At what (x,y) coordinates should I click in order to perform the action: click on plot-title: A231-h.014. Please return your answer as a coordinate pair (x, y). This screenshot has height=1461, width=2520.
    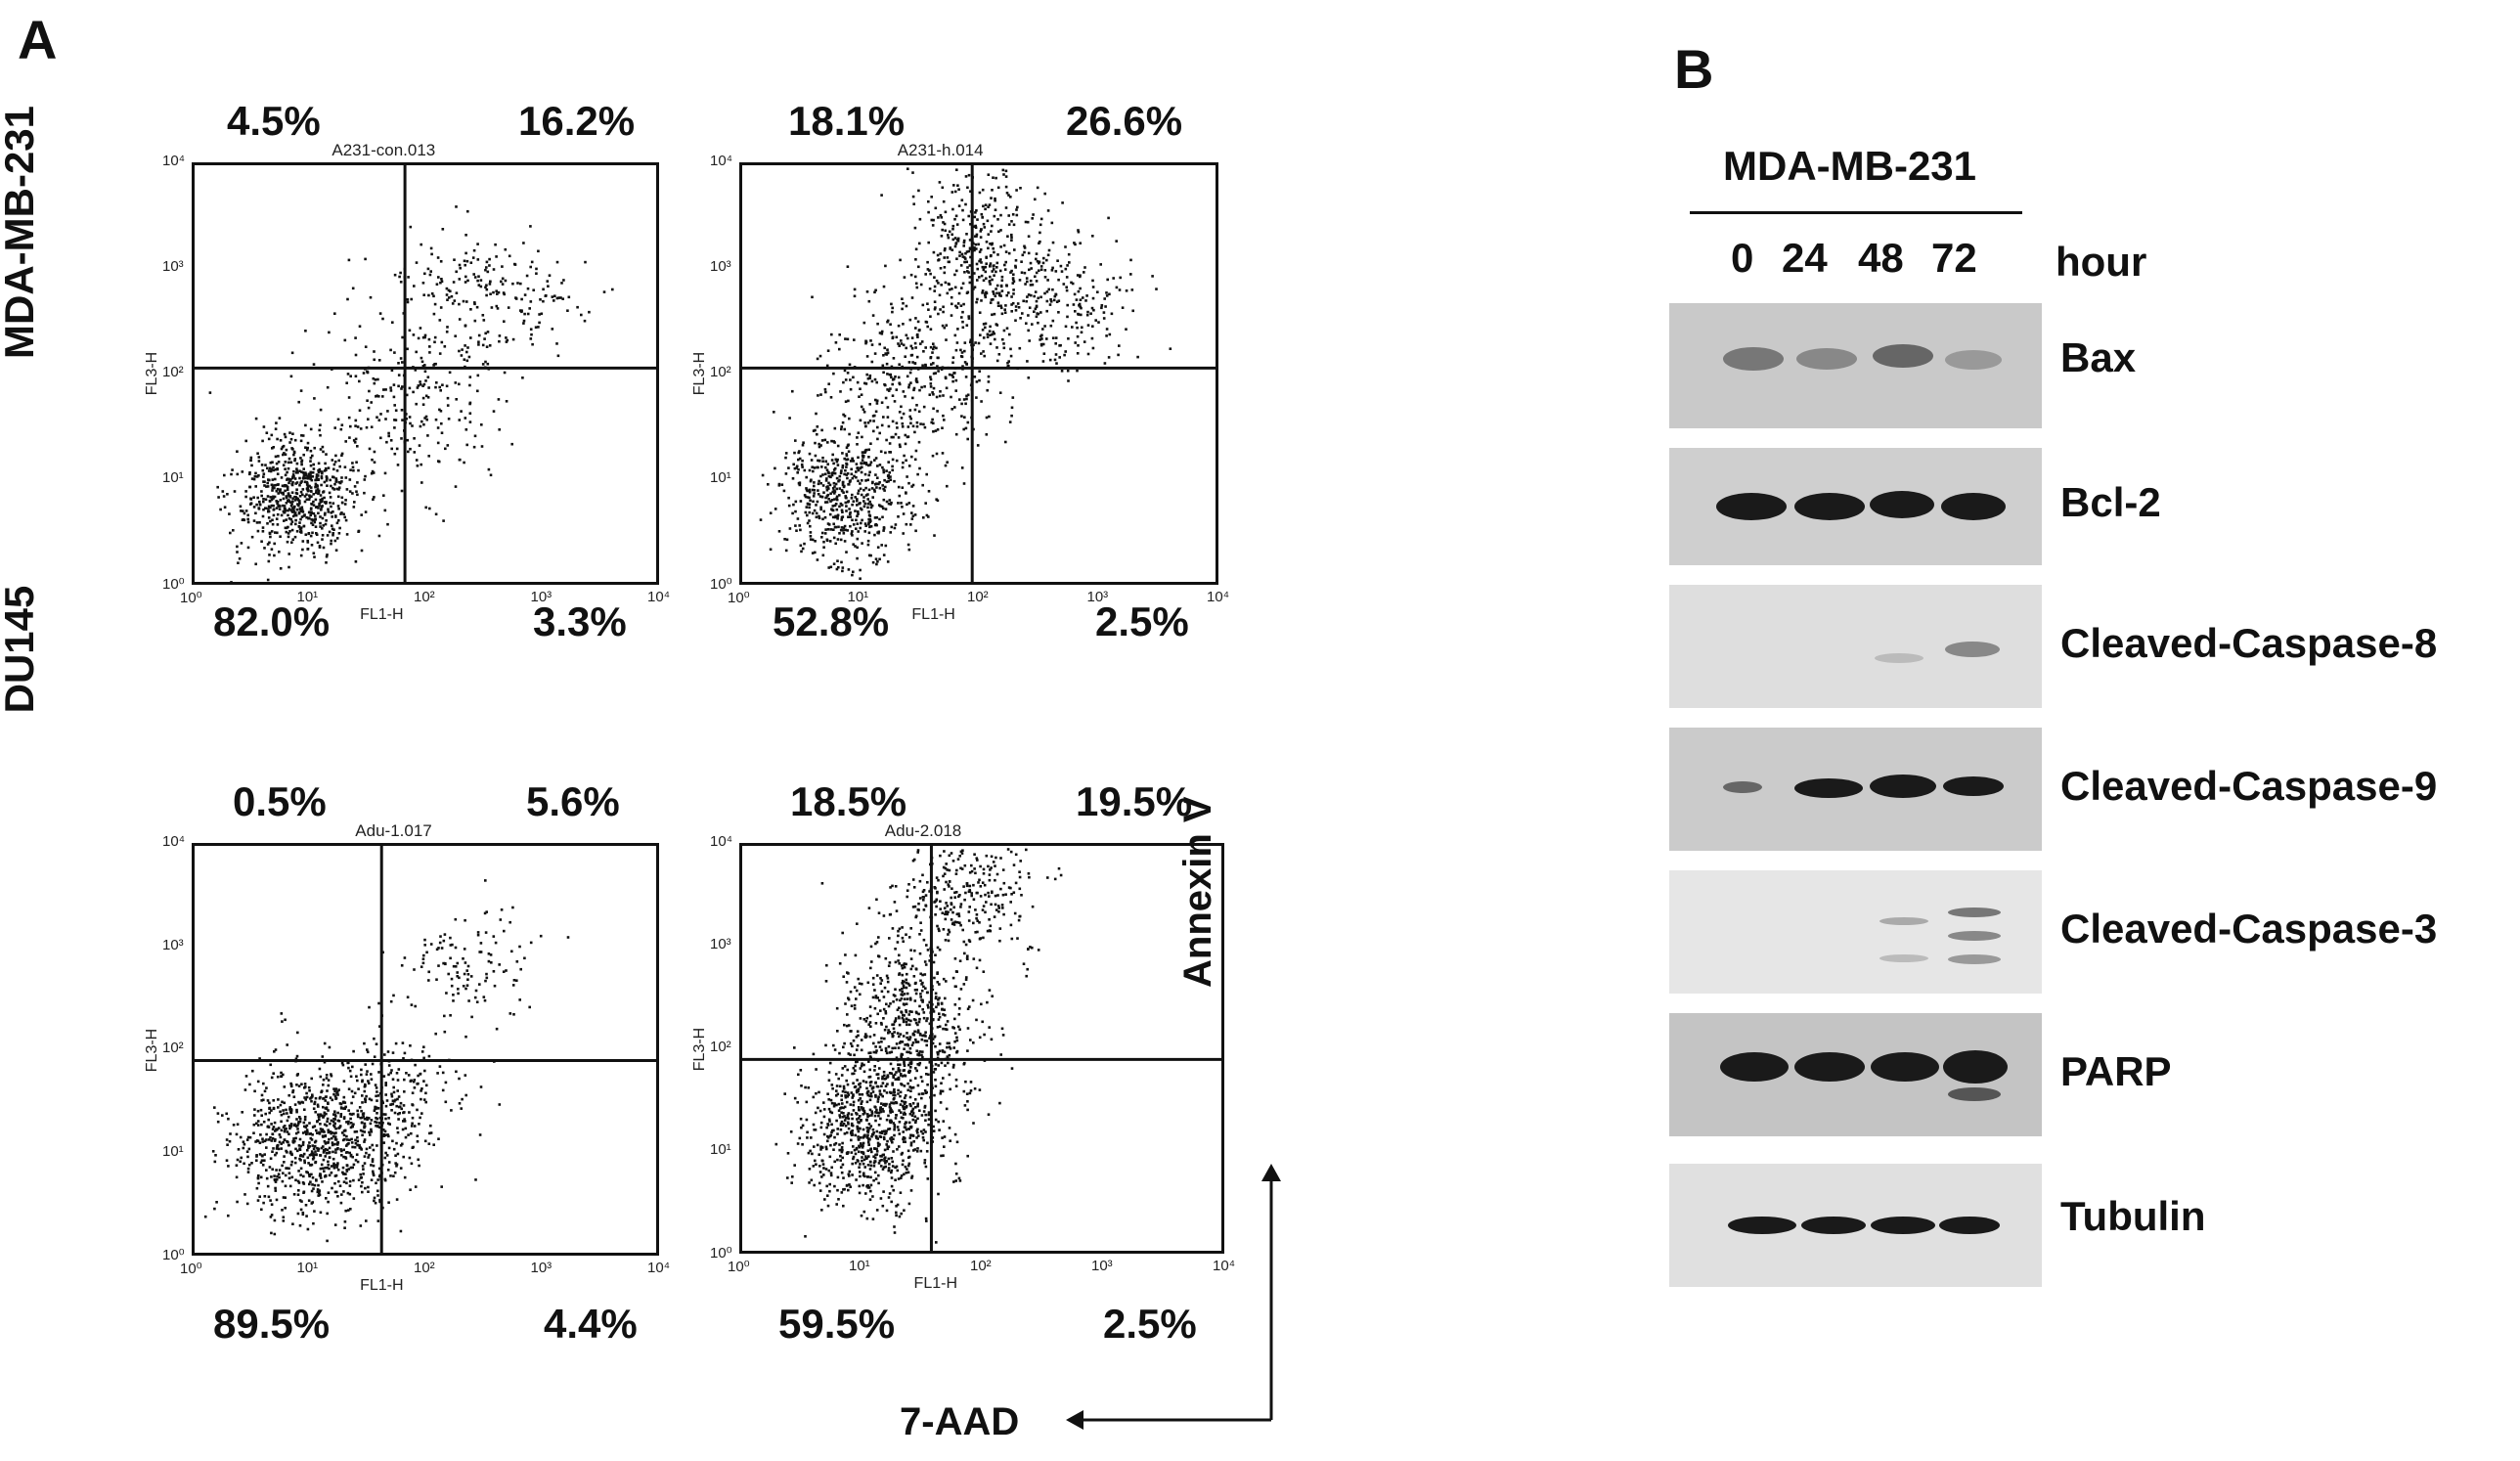
    Looking at the image, I should click on (940, 150).